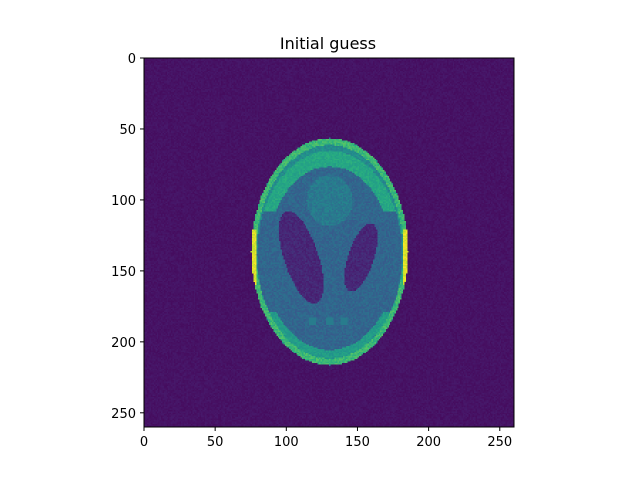 This screenshot has width=640, height=480. Describe the element at coordinates (286, 442) in the screenshot. I see `x-tick-label: 100` at that location.